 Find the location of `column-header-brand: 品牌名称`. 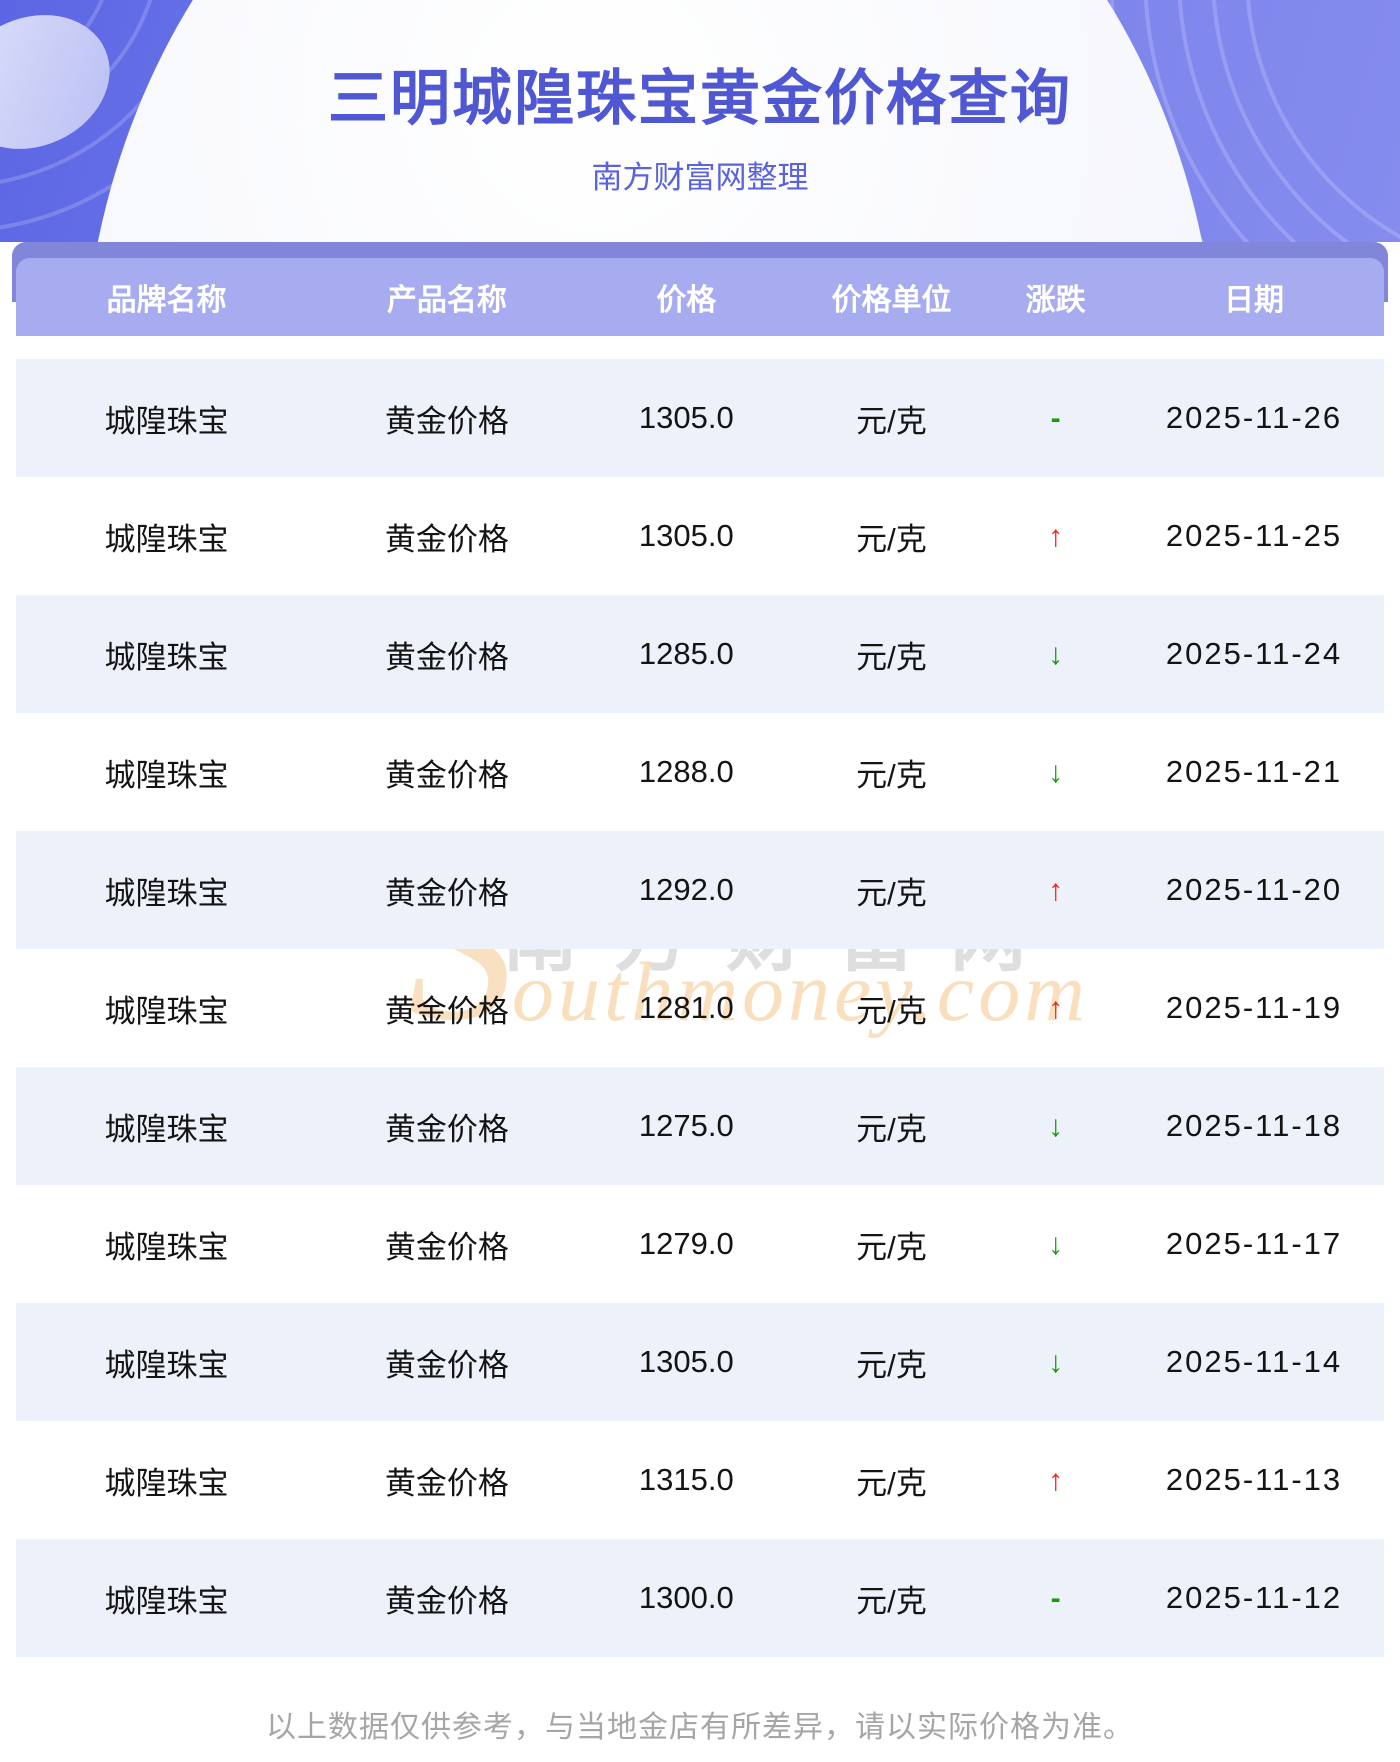

column-header-brand: 品牌名称 is located at coordinates (166, 300).